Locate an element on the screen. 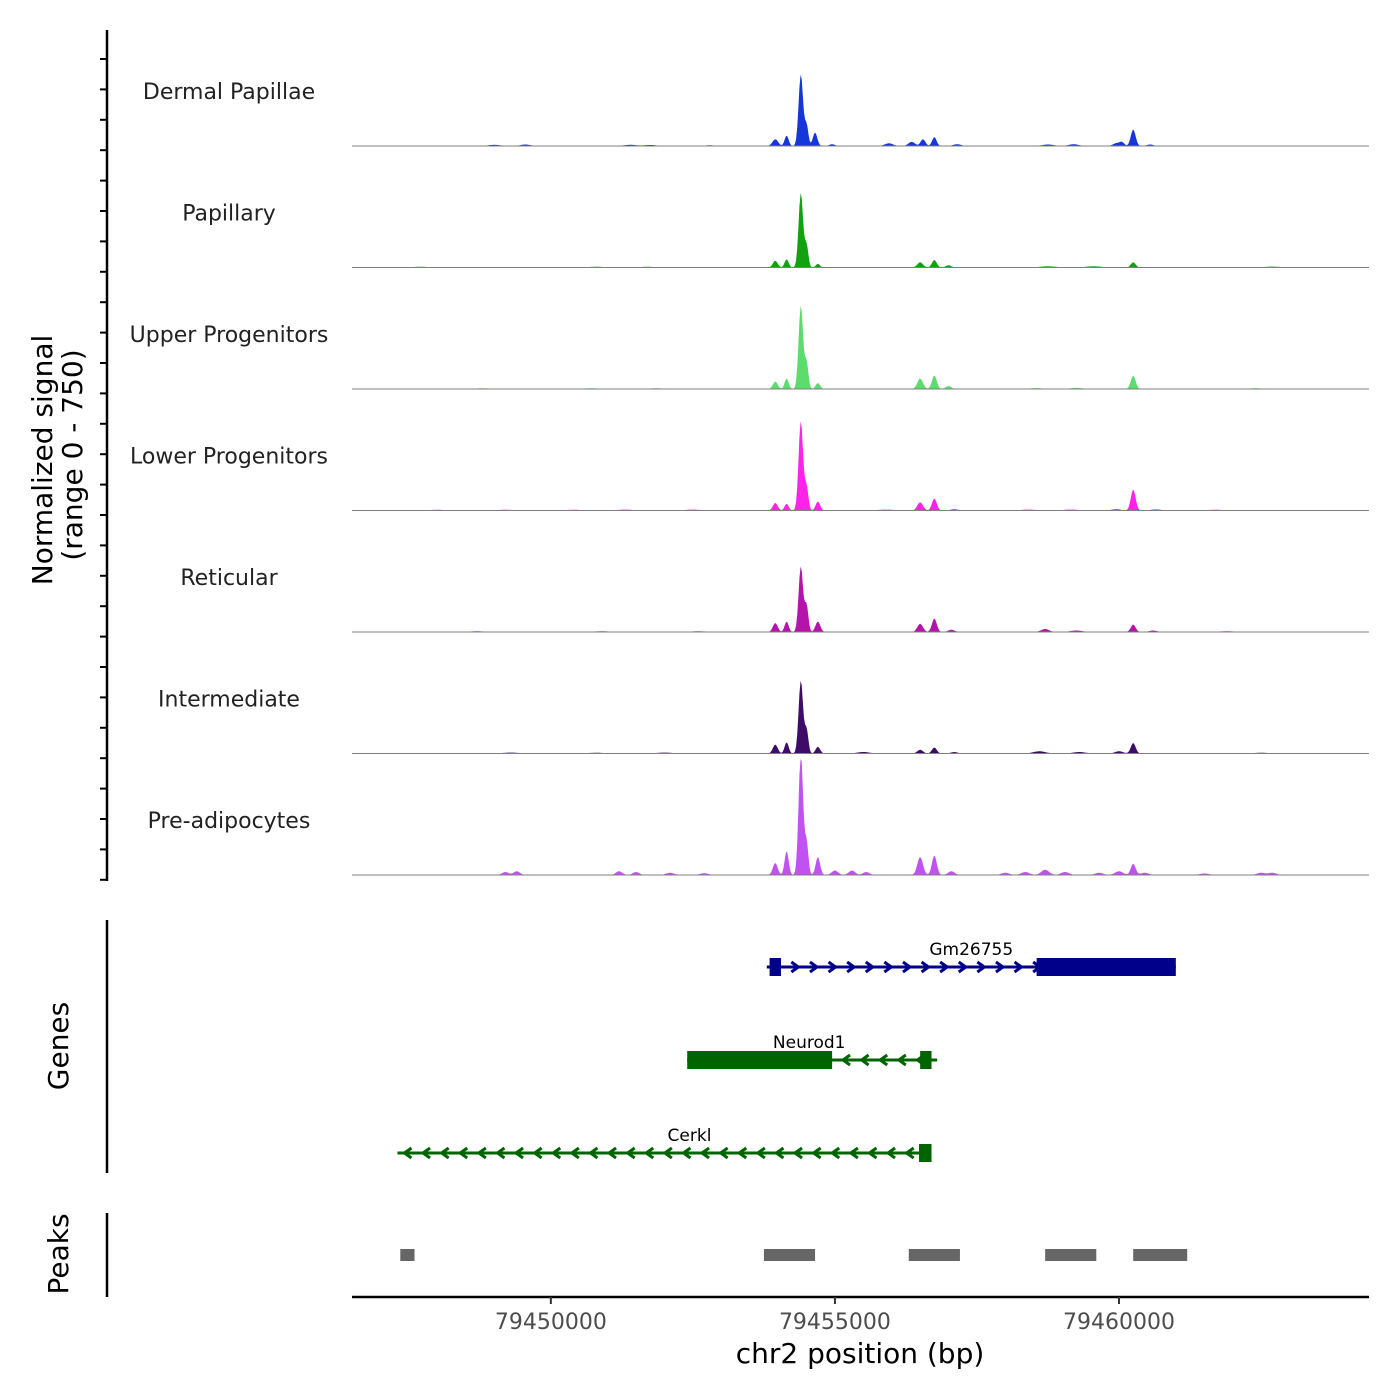 This screenshot has width=1400, height=1400. track-label: Intermediate is located at coordinates (229, 700).